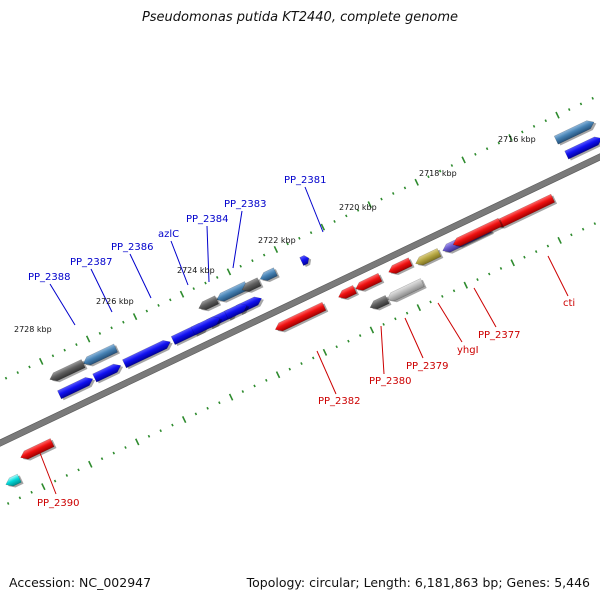 Image resolution: width=600 pixels, height=600 pixels. Describe the element at coordinates (49, 277) in the screenshot. I see `gene-label-pp2388: PP_2388` at that location.